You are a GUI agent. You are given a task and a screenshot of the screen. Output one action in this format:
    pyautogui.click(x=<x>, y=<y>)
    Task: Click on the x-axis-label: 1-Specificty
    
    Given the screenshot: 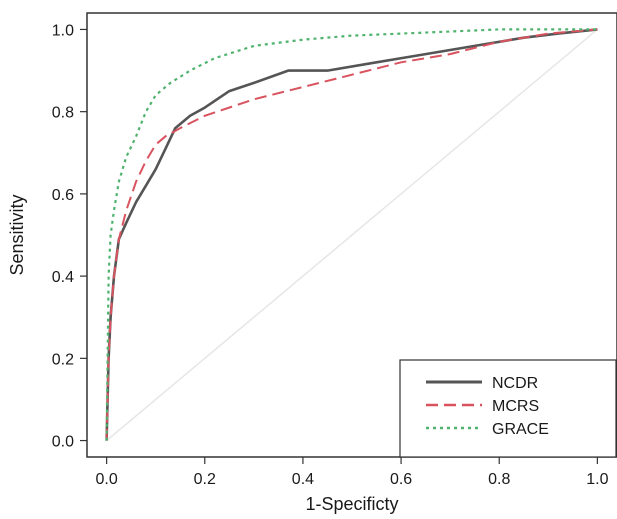 What is the action you would take?
    pyautogui.click(x=351, y=504)
    